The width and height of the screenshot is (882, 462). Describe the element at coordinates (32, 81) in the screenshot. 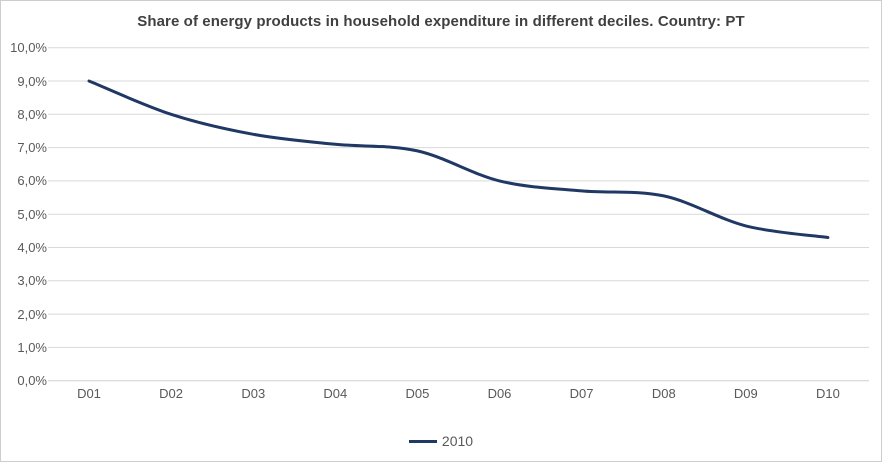

I see `y-axis-tick-label: 9,0%` at that location.